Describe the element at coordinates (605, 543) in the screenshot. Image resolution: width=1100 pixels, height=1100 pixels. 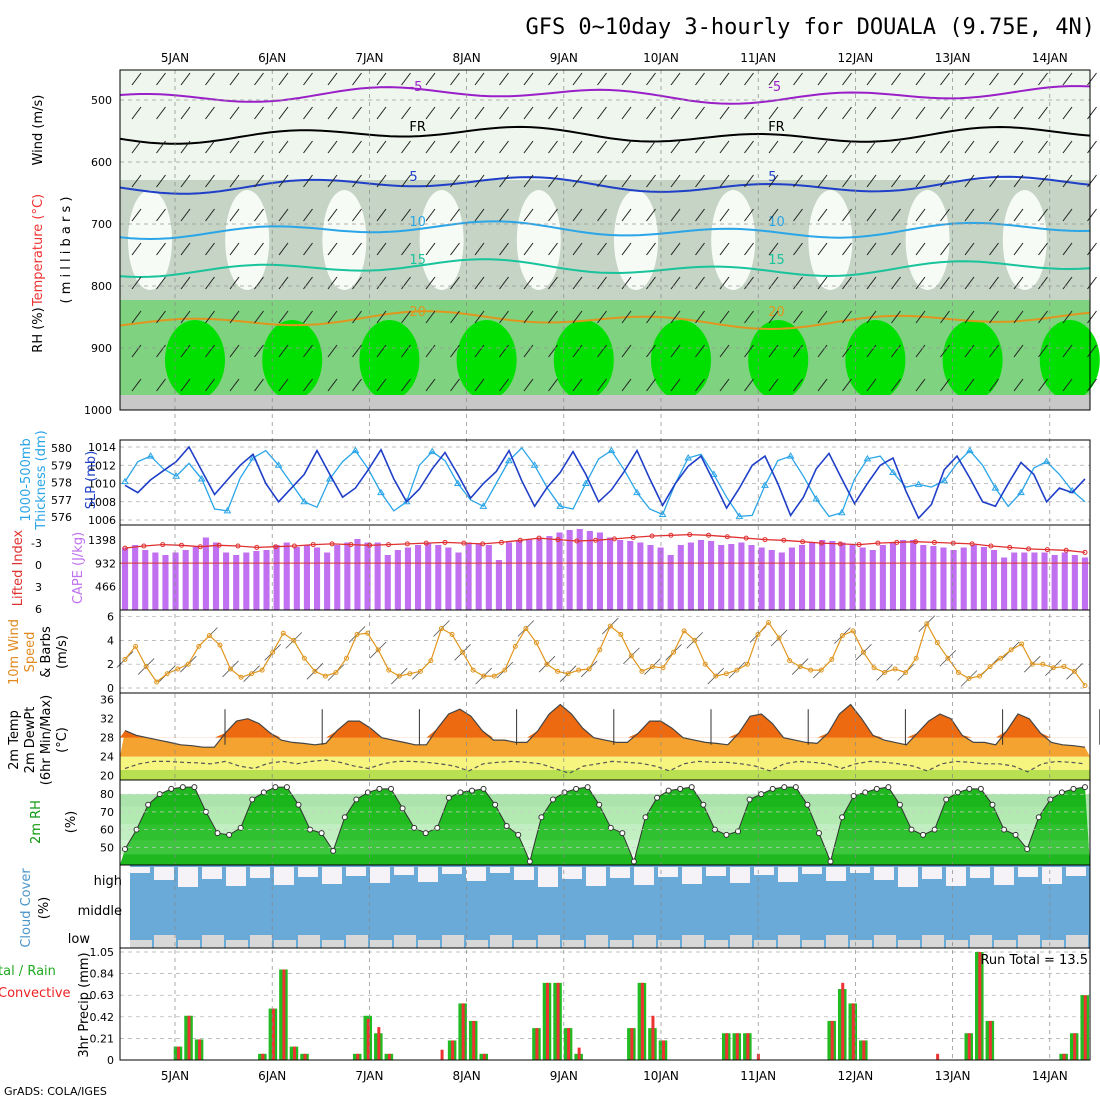
I see `li-line` at that location.